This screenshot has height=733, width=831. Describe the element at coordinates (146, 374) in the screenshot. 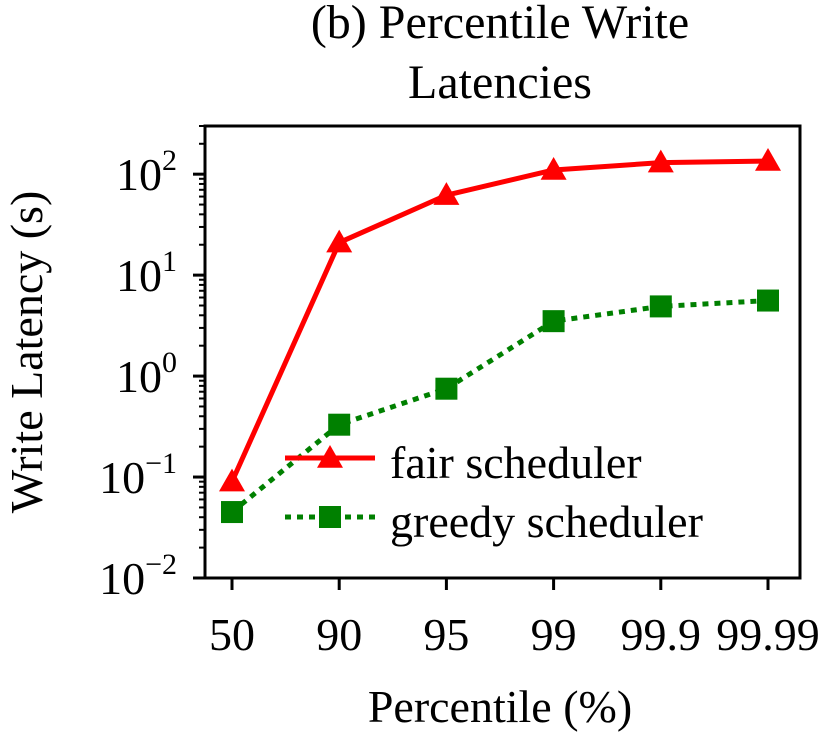

I see `y-tick-label: 10⁰` at that location.